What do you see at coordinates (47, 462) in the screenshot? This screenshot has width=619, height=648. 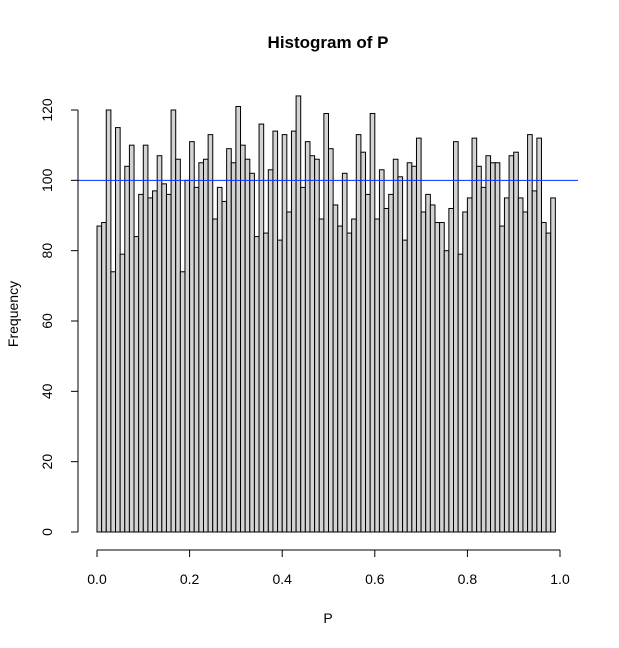 I see `y-tick-label: 20` at bounding box center [47, 462].